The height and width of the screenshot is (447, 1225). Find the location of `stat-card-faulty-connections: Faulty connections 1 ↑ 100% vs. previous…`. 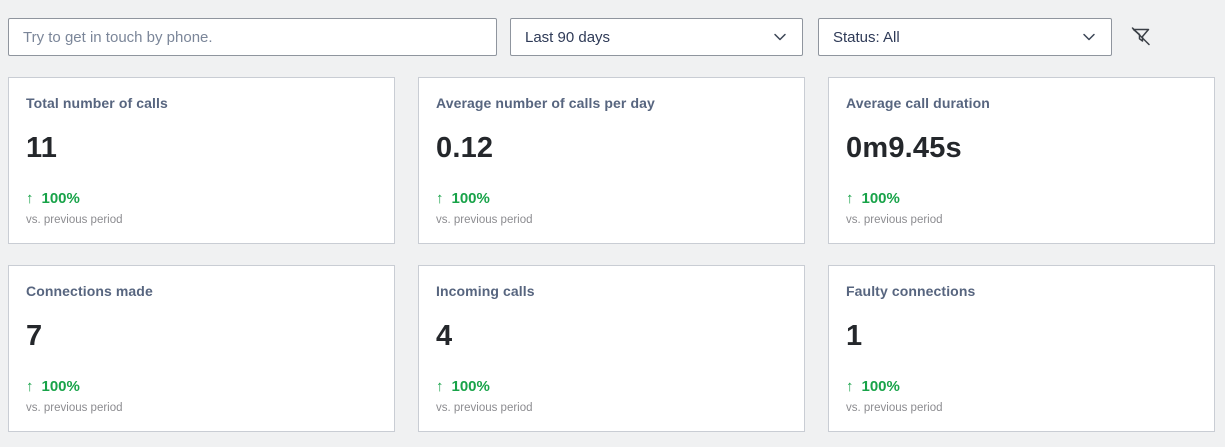

stat-card-faulty-connections: Faulty connections 1 ↑ 100% vs. previous… is located at coordinates (1021, 348).